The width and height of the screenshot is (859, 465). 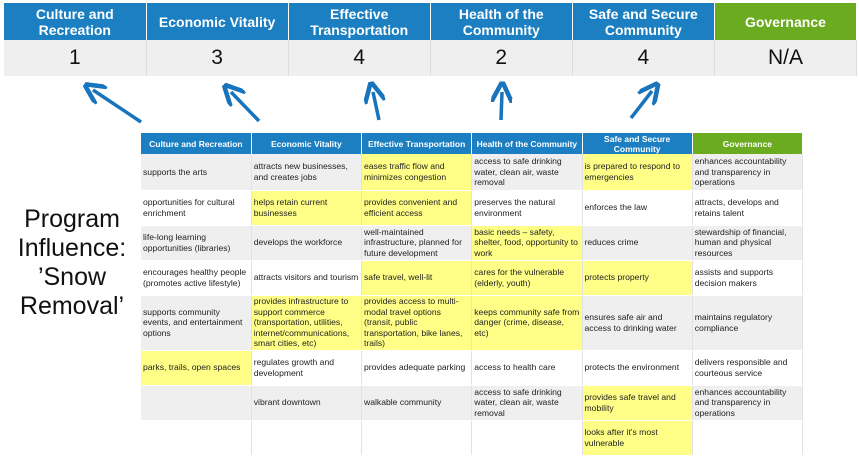 What do you see at coordinates (196, 143) in the screenshot?
I see `matrix-header: Culture and Recreation` at bounding box center [196, 143].